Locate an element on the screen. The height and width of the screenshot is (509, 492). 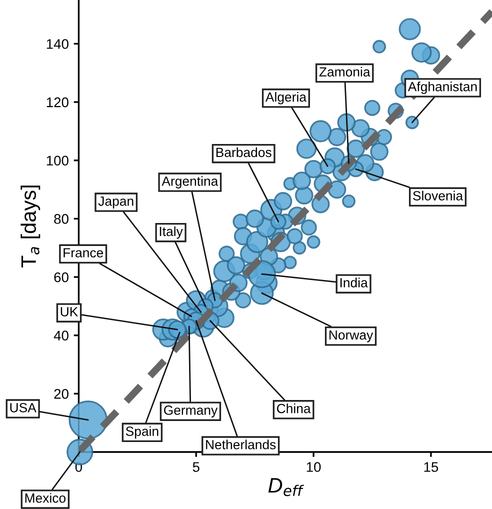
y-tick-label: 40 is located at coordinates (61, 335).